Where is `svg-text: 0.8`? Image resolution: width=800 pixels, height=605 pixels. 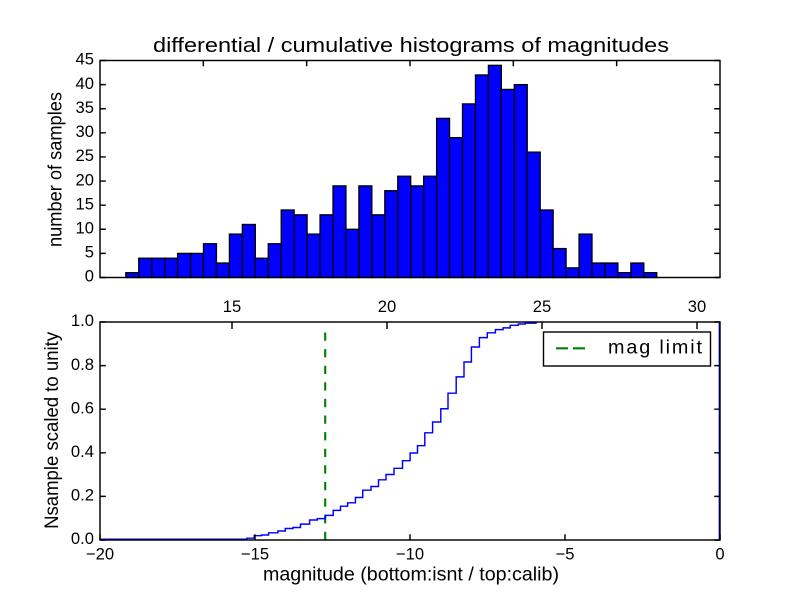
svg-text: 0.8 is located at coordinates (82, 364).